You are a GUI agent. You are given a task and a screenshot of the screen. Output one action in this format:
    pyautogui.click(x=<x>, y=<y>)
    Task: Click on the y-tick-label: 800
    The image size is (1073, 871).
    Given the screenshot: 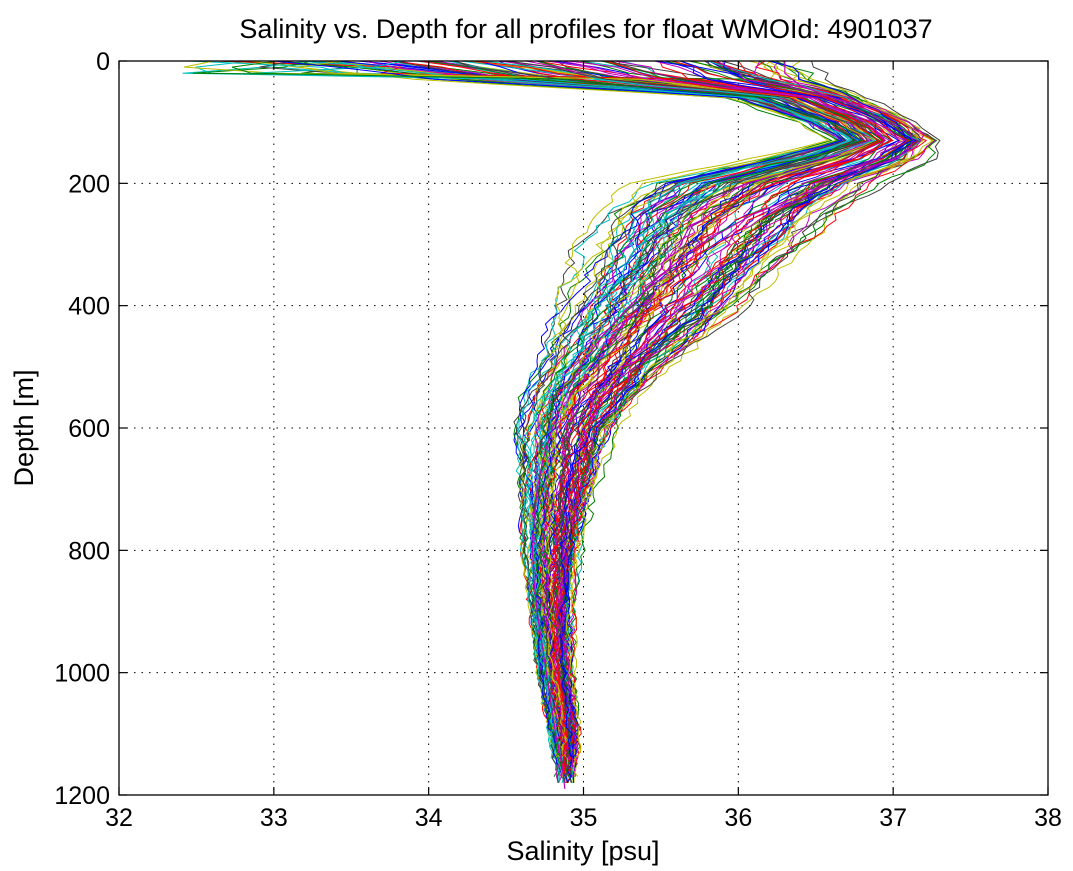 What is the action you would take?
    pyautogui.click(x=89, y=551)
    